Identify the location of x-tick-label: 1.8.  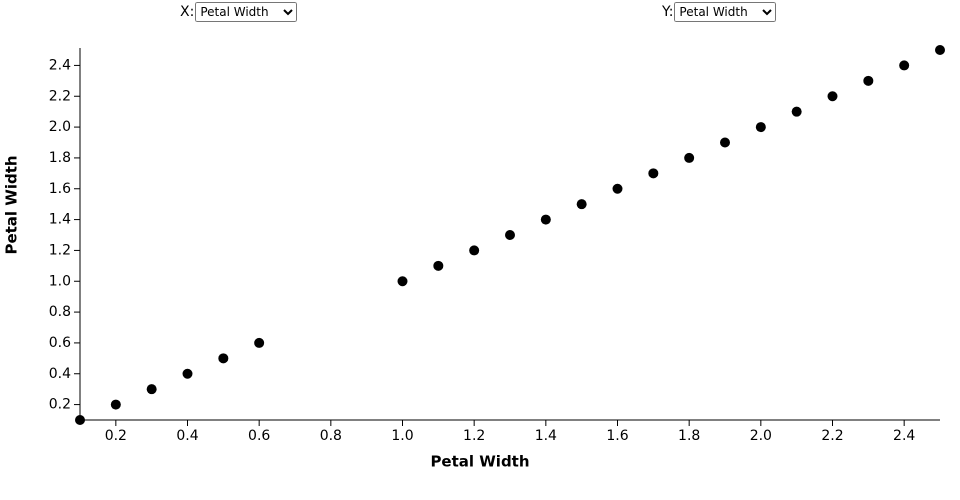
(689, 436).